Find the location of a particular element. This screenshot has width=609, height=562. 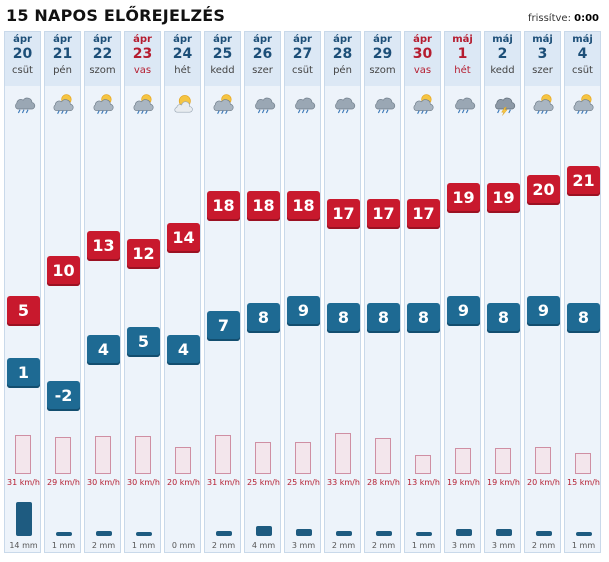

day-number: 4 is located at coordinates (582, 54).